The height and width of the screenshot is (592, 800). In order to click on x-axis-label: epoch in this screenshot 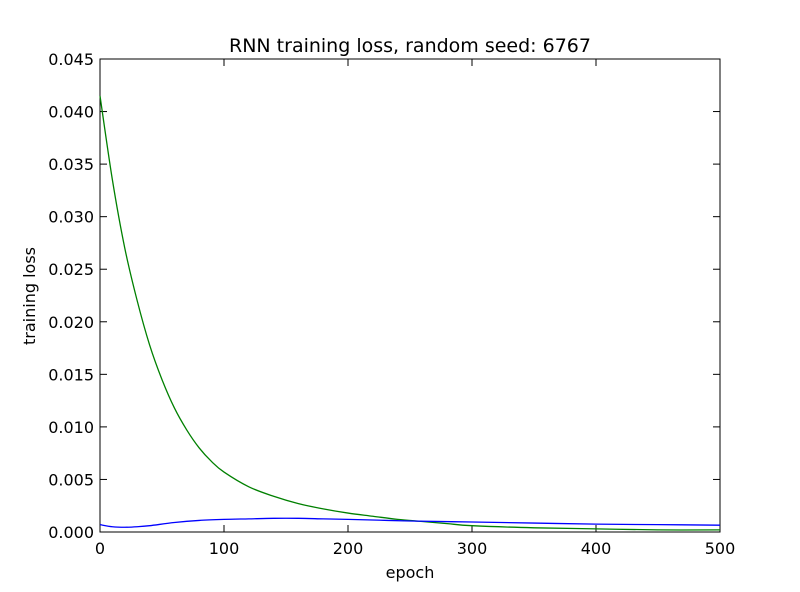, I will do `click(410, 572)`.